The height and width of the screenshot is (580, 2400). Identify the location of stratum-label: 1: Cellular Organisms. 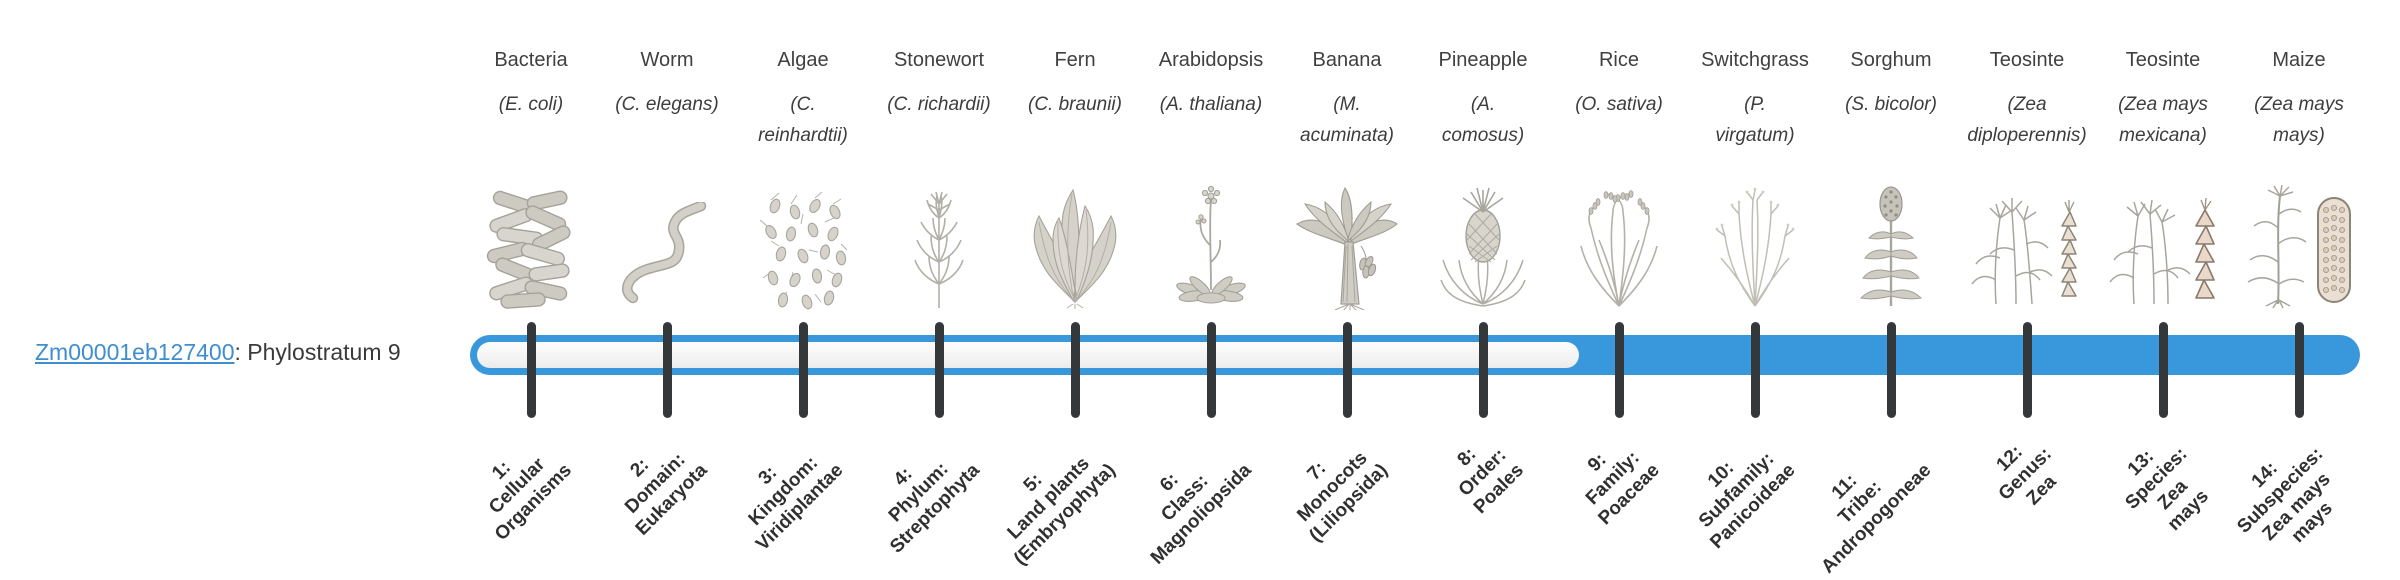
(530, 499).